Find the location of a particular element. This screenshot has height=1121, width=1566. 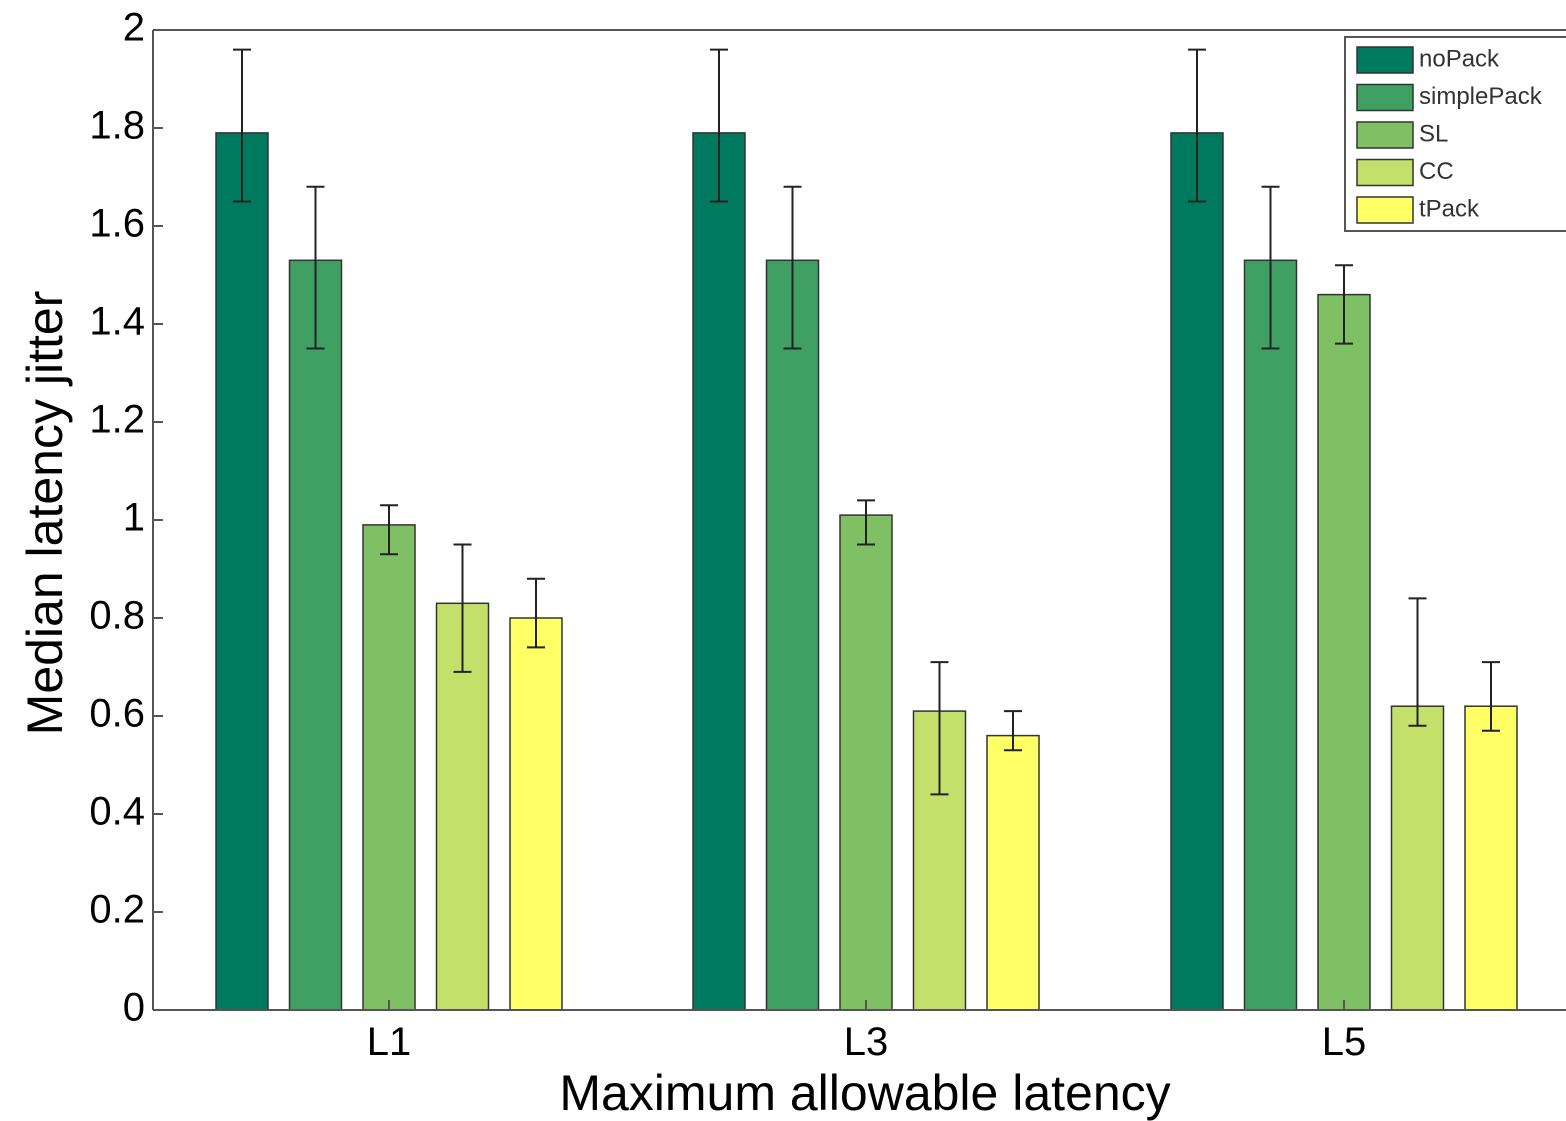

legend-swatch-CC is located at coordinates (1385, 172).